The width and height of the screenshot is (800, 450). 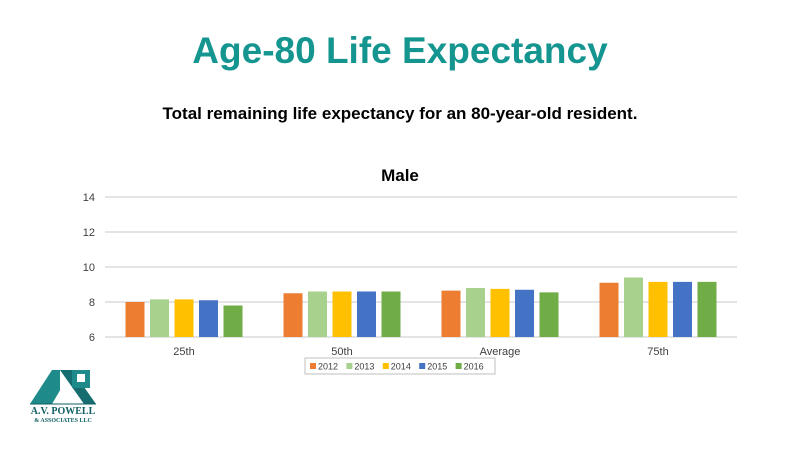 What do you see at coordinates (437, 367) in the screenshot?
I see `legend-label: 2015` at bounding box center [437, 367].